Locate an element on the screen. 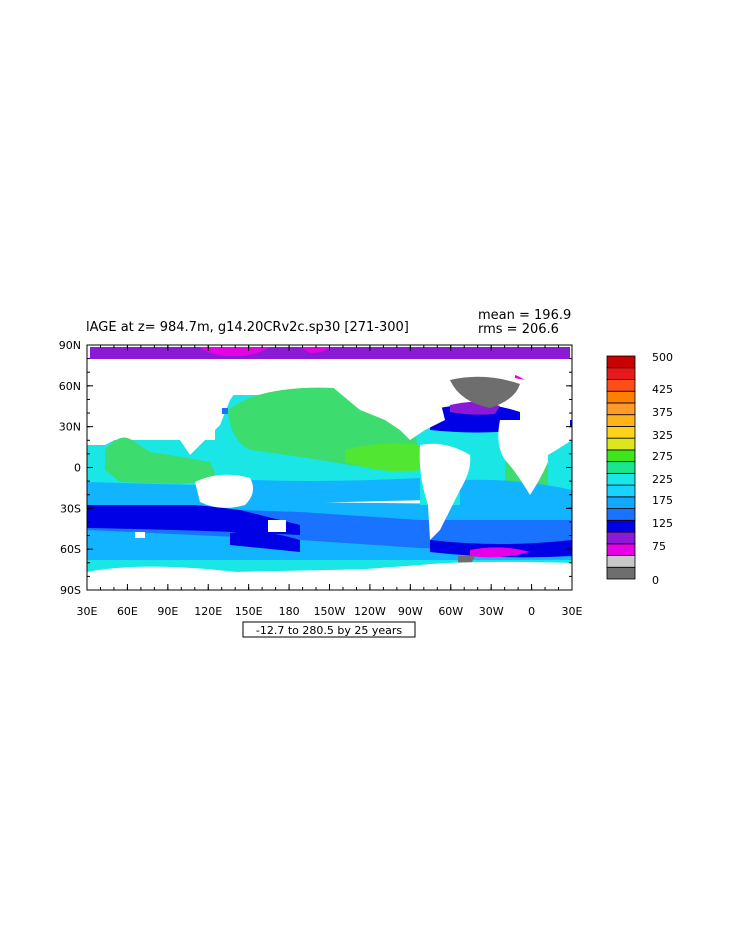  y-tick-label: 60N is located at coordinates (70, 386).